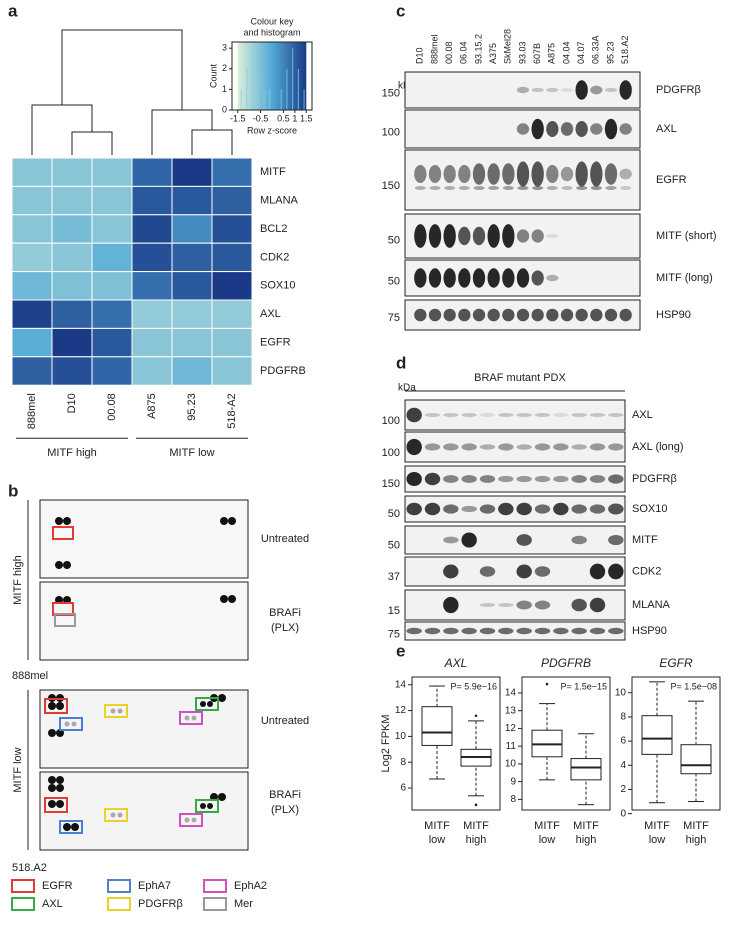 This screenshot has height=938, width=752. I want to click on column-label: D10, so click(72, 403).